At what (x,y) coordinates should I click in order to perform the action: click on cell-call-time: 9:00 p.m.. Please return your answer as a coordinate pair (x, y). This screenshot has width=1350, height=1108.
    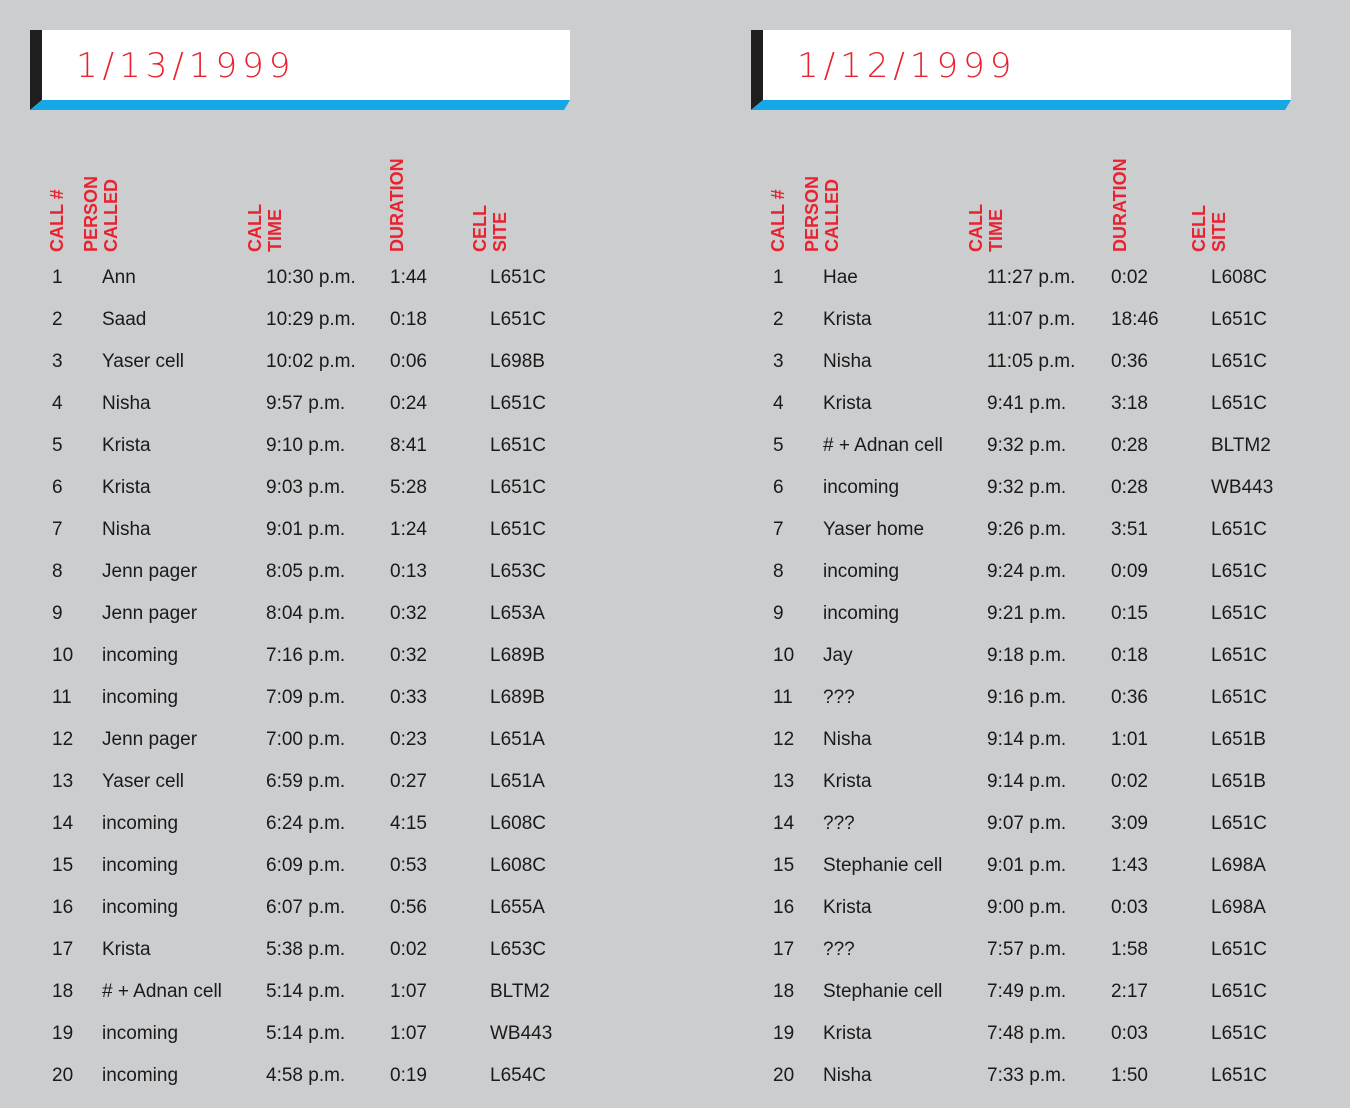
    Looking at the image, I should click on (1027, 907).